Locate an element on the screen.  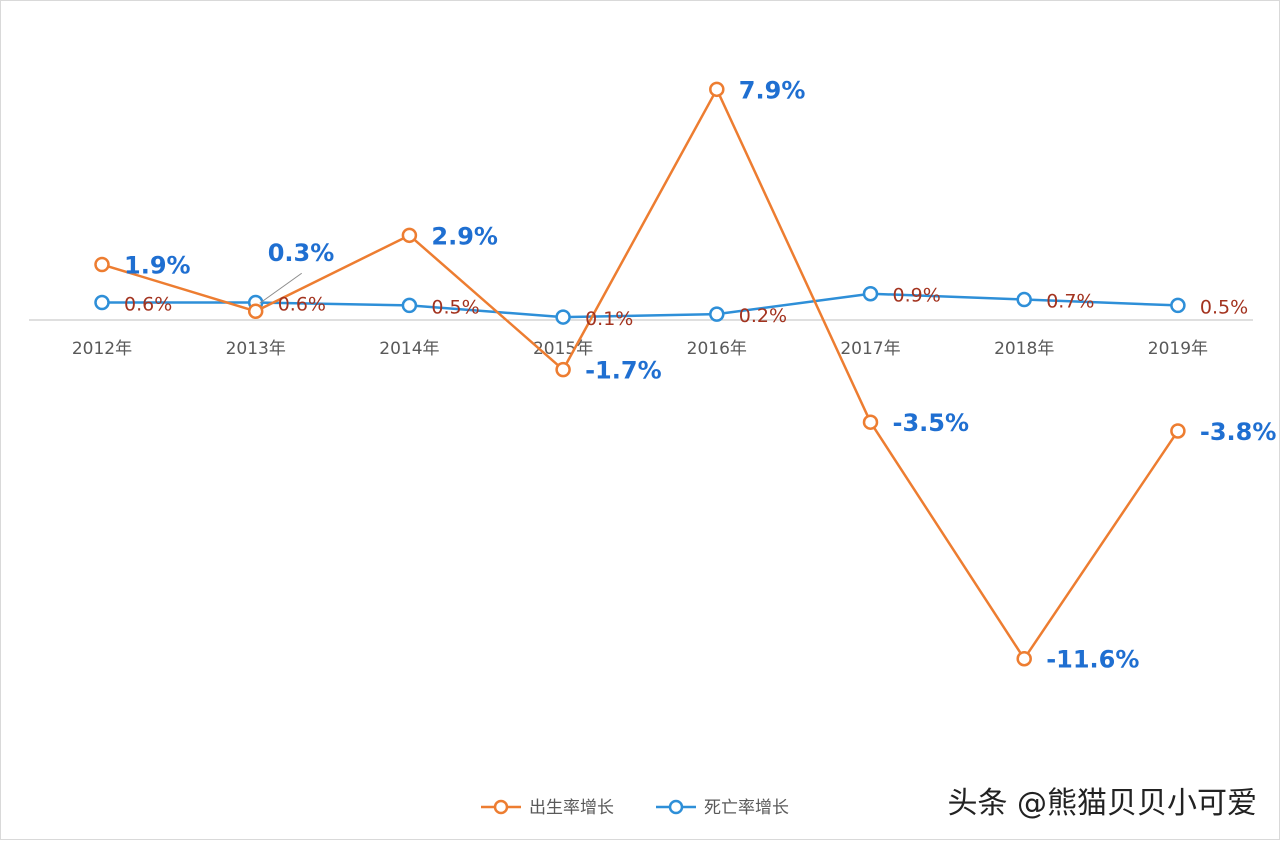
x-tick-label: 2012年 is located at coordinates (102, 349).